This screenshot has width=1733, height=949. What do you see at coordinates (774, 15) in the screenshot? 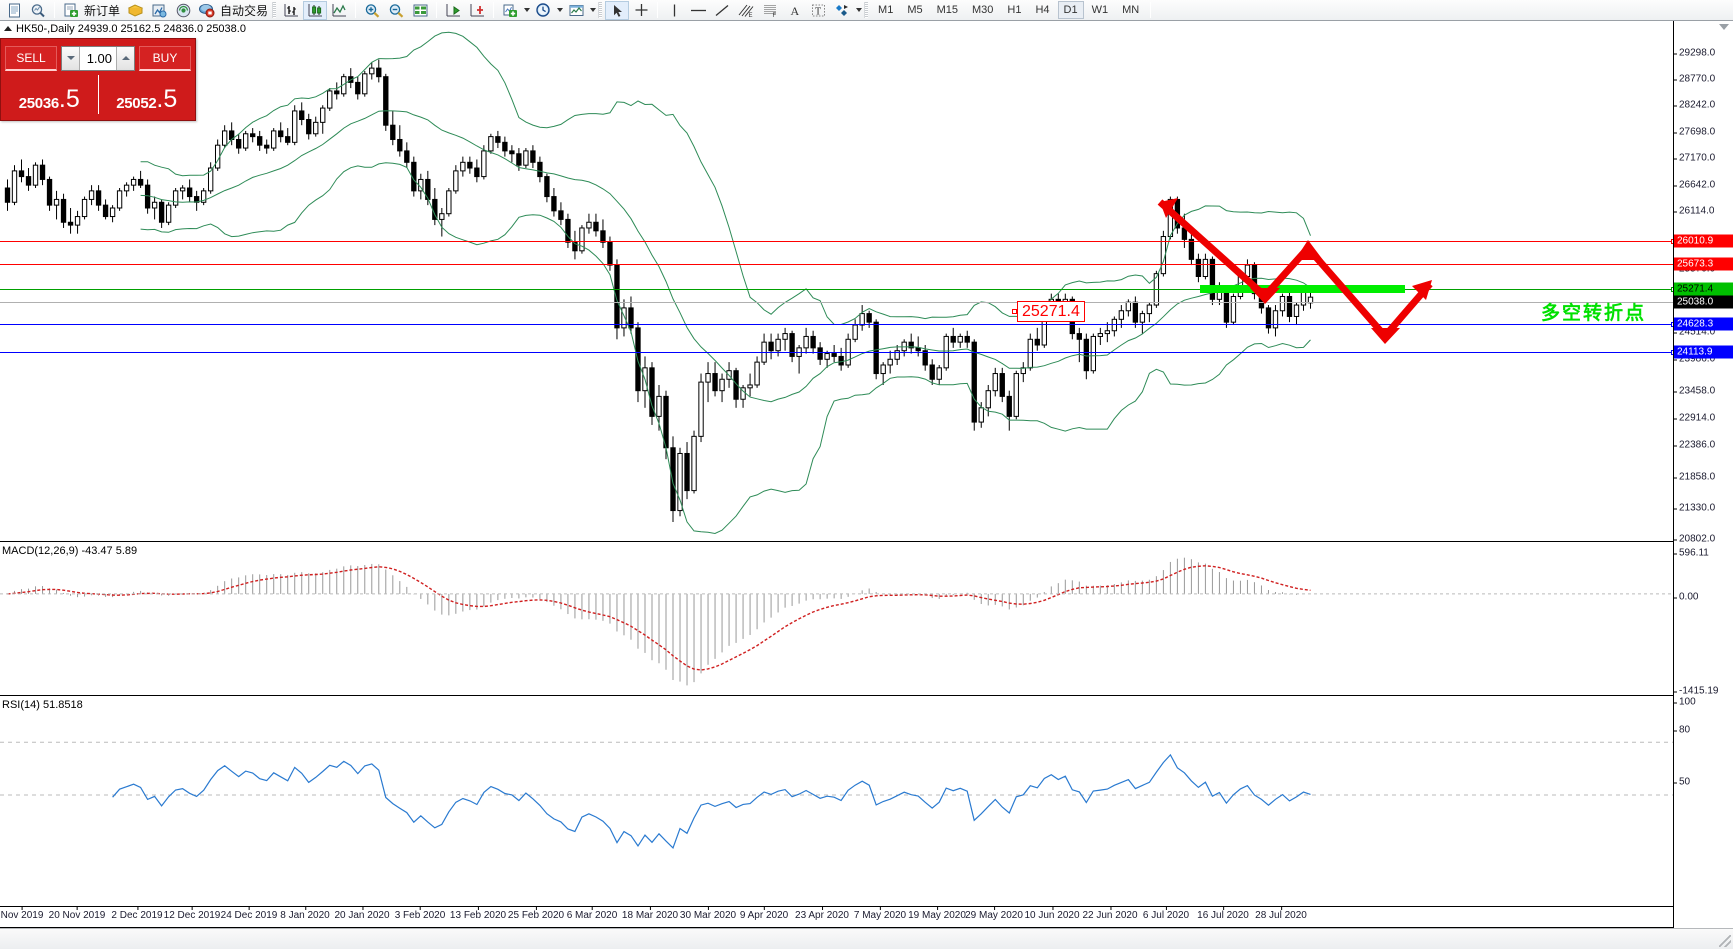
I see `svg-text: F` at bounding box center [774, 15].